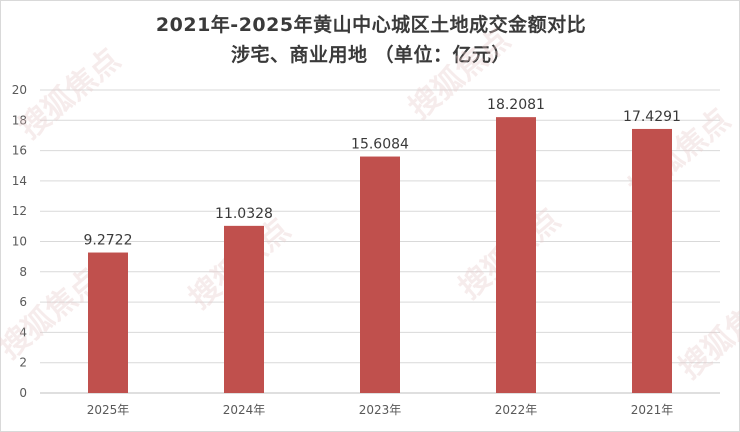 Image resolution: width=740 pixels, height=432 pixels. Describe the element at coordinates (23, 363) in the screenshot. I see `y-tick-label: 2` at that location.